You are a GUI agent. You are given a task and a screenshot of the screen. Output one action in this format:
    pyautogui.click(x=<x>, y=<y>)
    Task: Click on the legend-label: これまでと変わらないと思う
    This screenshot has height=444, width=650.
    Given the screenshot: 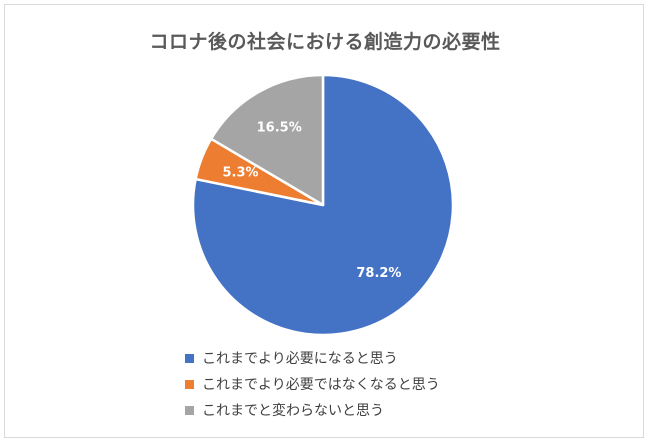 What is the action you would take?
    pyautogui.click(x=293, y=411)
    